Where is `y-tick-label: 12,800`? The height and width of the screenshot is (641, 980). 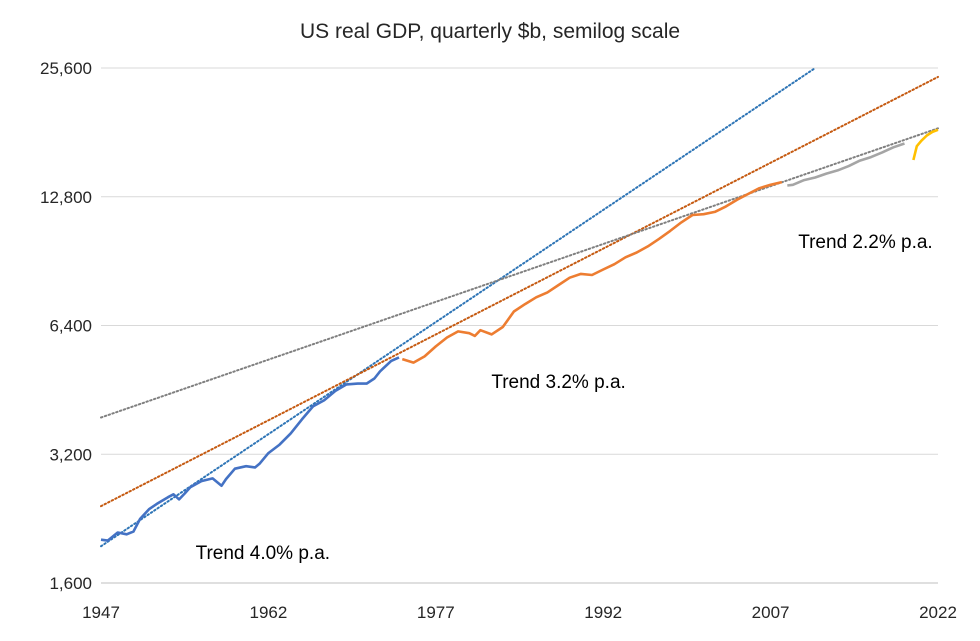
y-tick-label: 12,800 is located at coordinates (66, 197).